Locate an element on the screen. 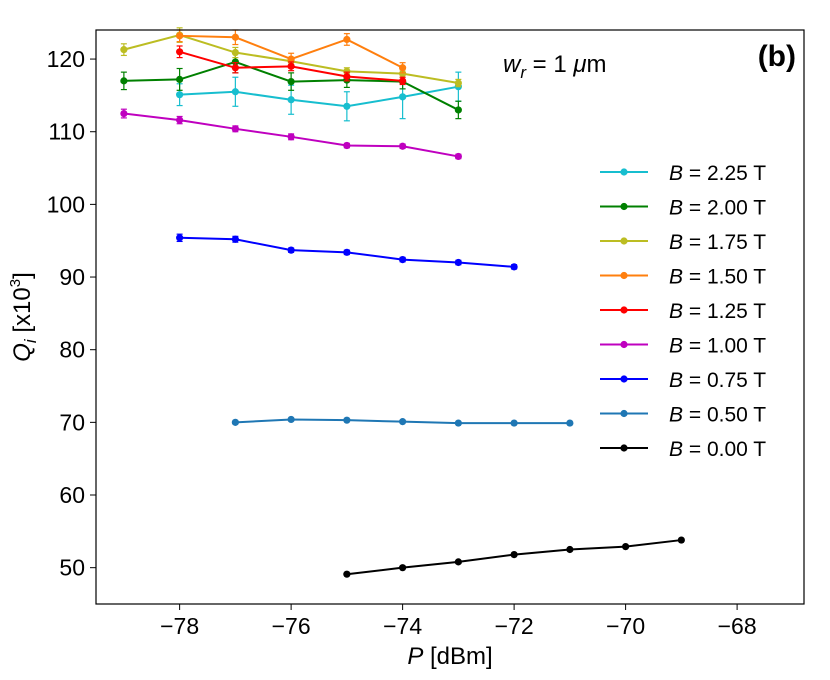 Image resolution: width=830 pixels, height=680 pixels. series-1.25 is located at coordinates (291, 65).